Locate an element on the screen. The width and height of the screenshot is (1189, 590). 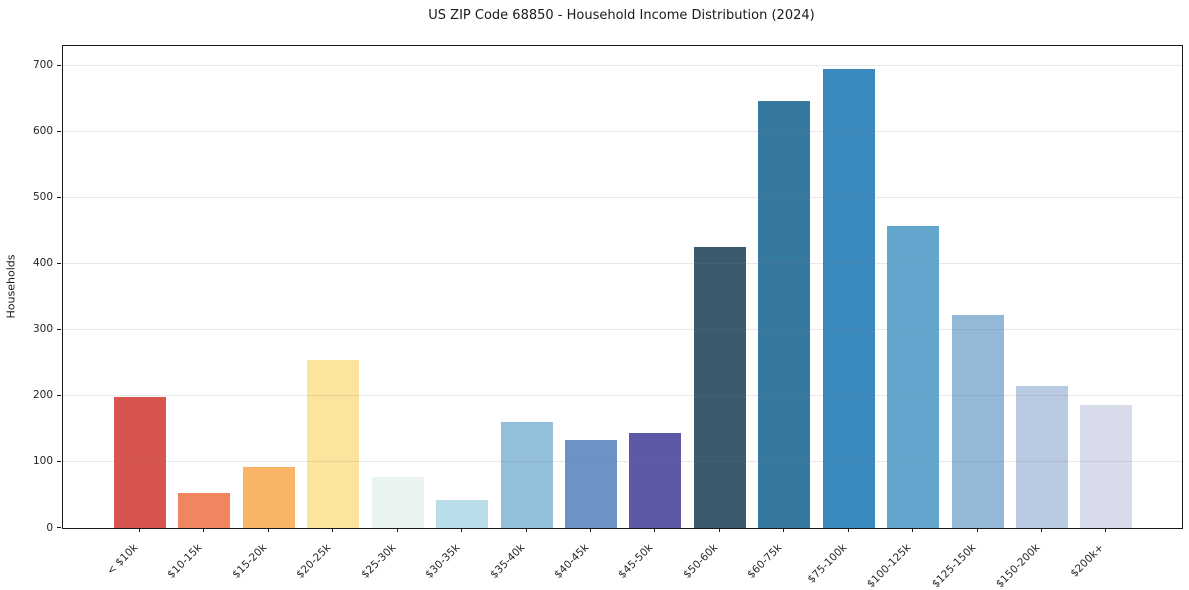
bar-75-100k is located at coordinates (848, 298).